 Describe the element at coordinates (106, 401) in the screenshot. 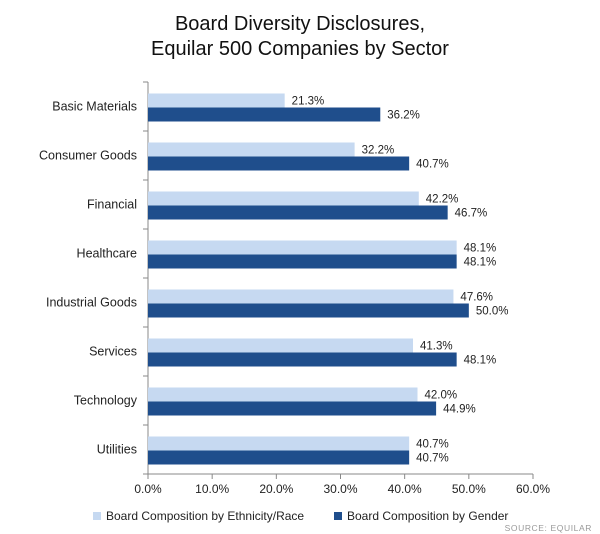

I see `category-label: Technology` at that location.